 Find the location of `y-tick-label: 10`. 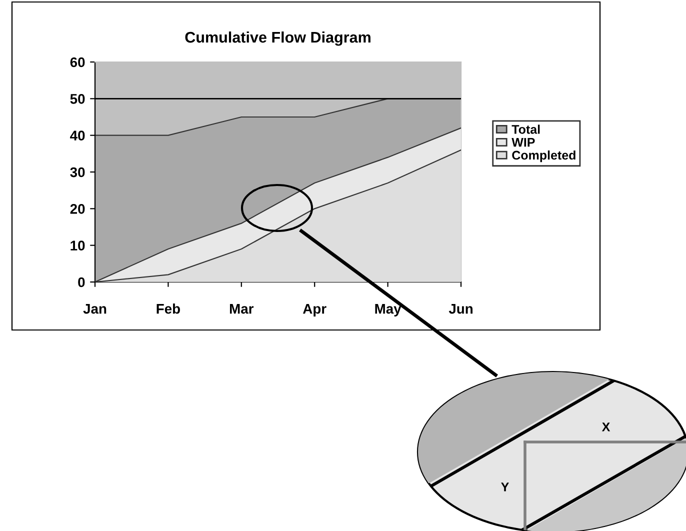

y-tick-label: 10 is located at coordinates (77, 245).